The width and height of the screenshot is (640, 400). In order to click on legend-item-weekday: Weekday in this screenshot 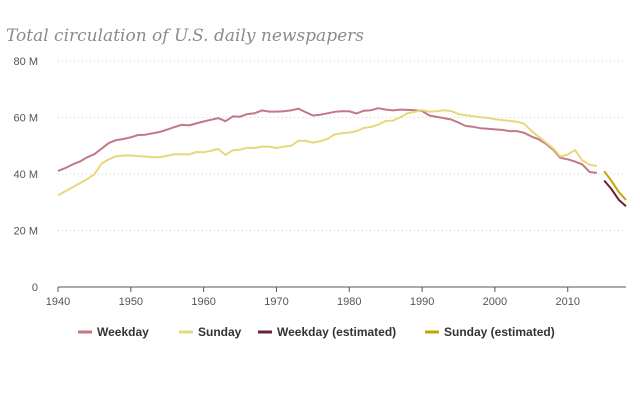, I will do `click(113, 332)`.